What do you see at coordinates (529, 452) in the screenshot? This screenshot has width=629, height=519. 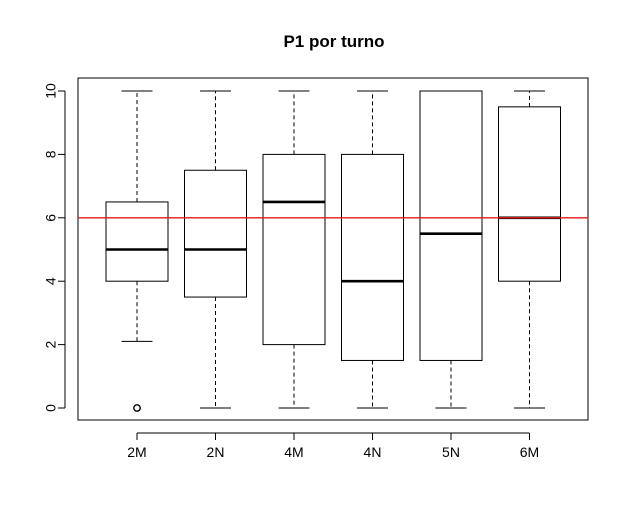 I see `x-tick-label: 6M` at bounding box center [529, 452].